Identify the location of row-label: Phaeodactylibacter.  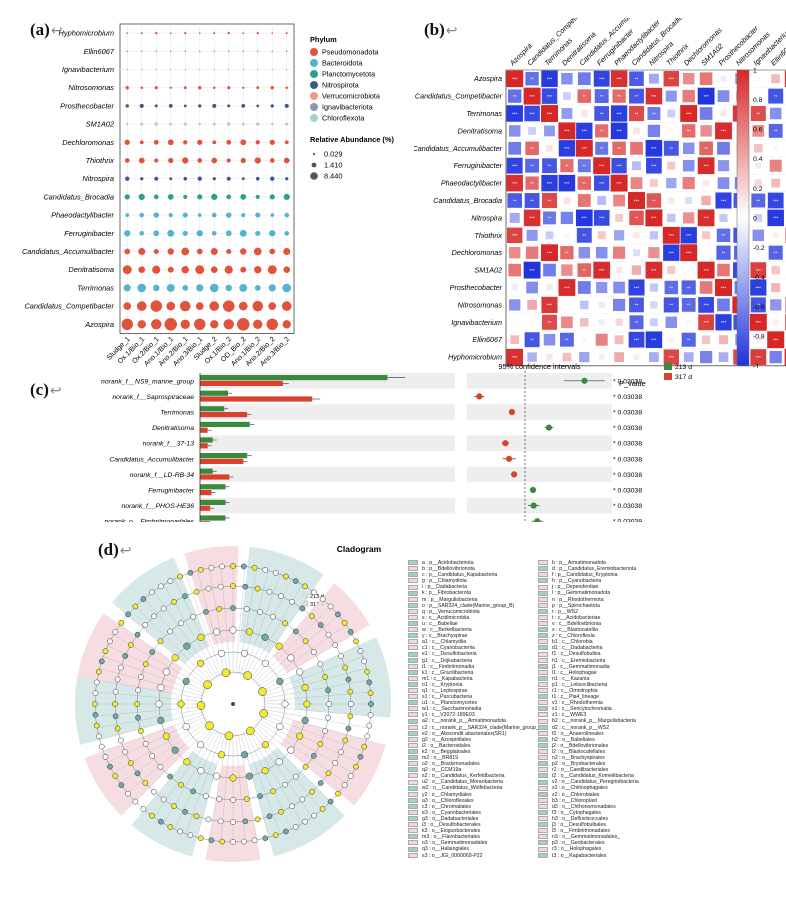
(472, 183).